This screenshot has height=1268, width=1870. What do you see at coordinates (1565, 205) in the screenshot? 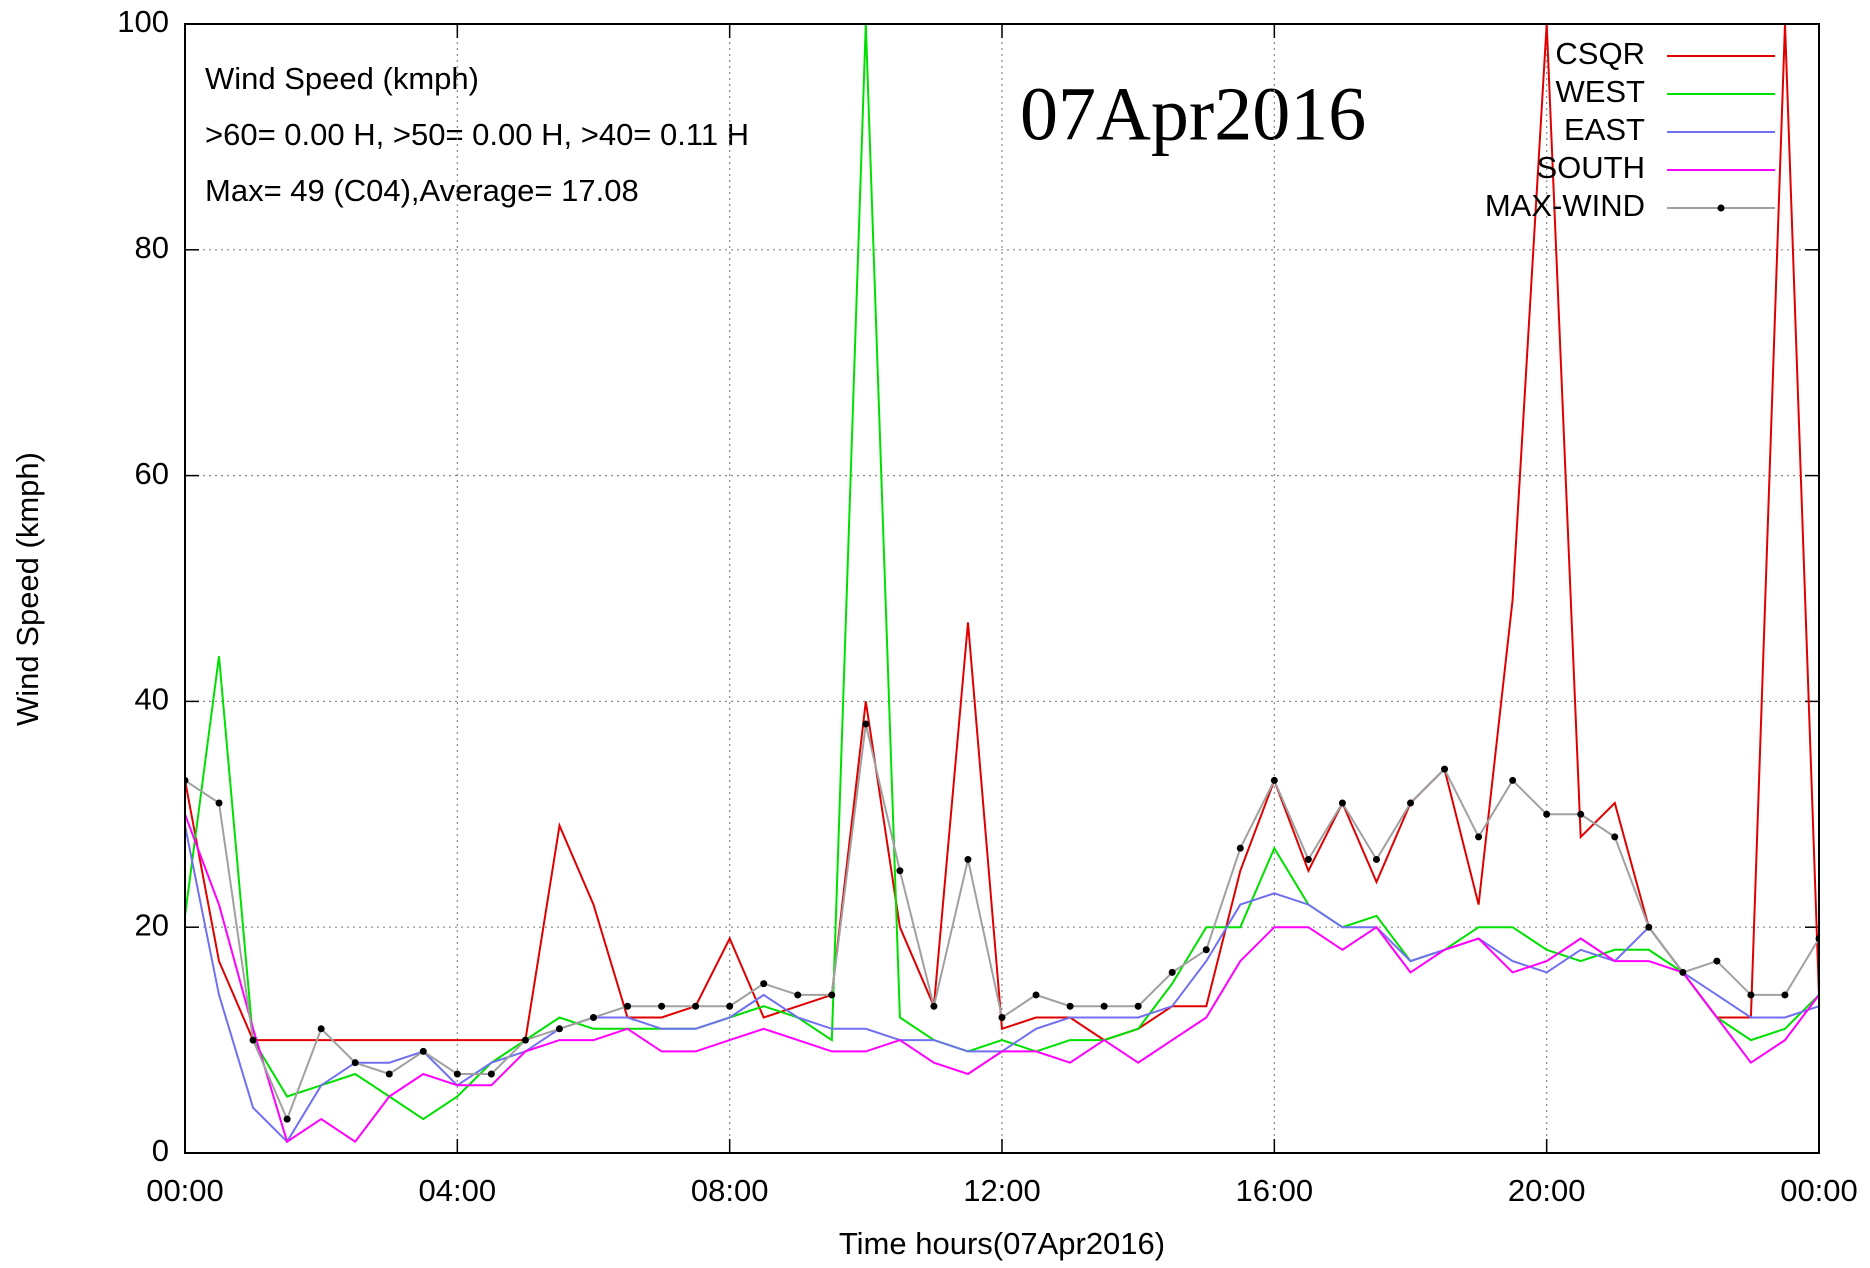
I see `legend-label: MAX-WIND` at bounding box center [1565, 205].